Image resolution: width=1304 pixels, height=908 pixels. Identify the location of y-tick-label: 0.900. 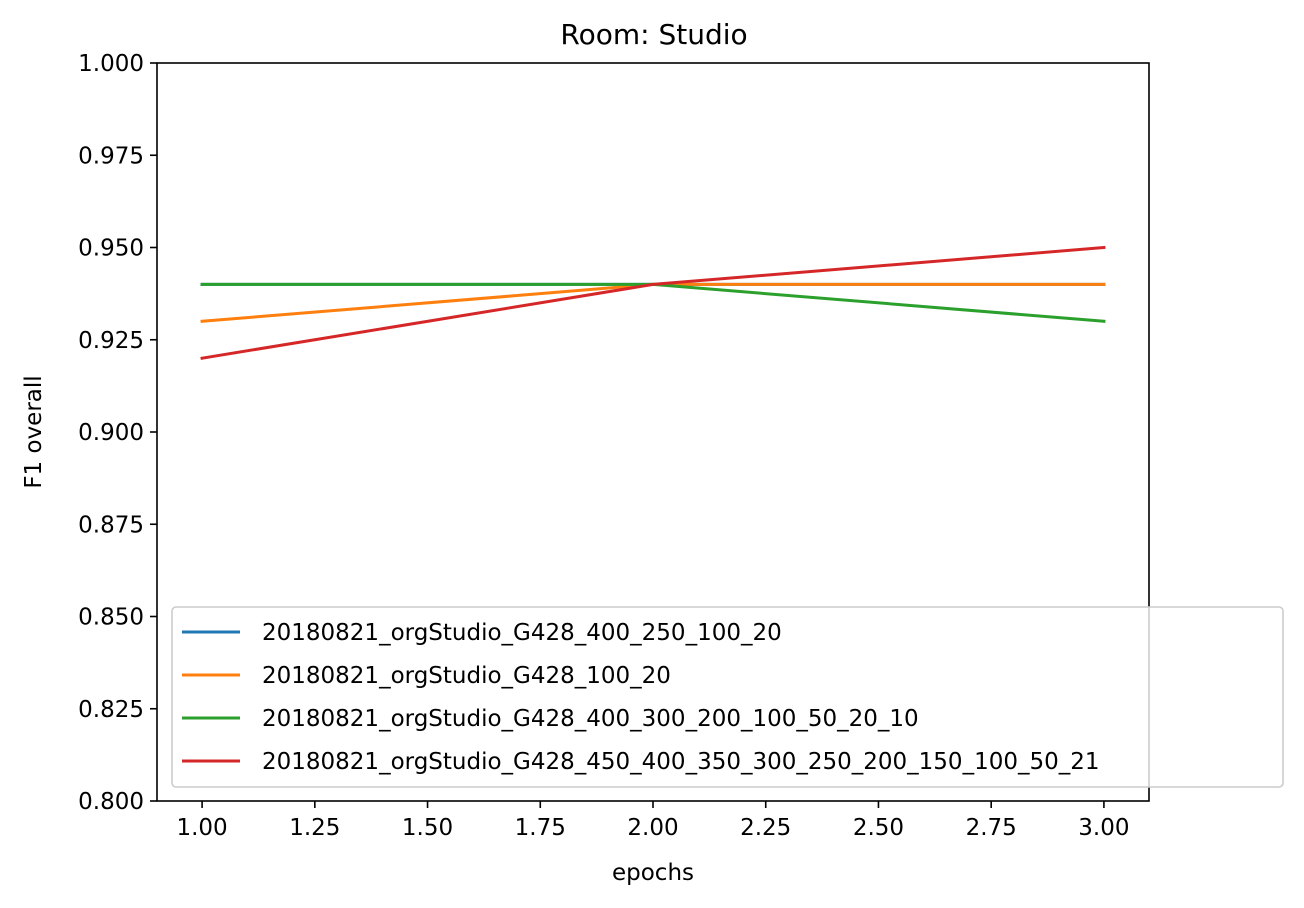
(111, 433).